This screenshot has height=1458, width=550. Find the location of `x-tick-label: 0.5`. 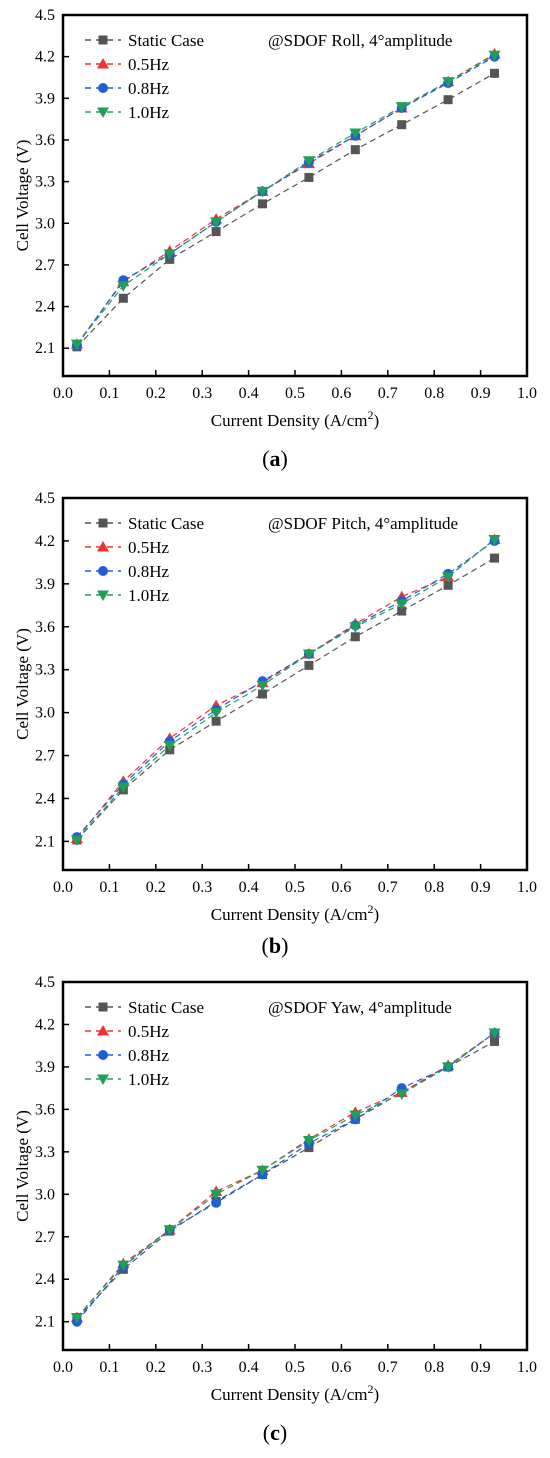

x-tick-label: 0.5 is located at coordinates (295, 1367).